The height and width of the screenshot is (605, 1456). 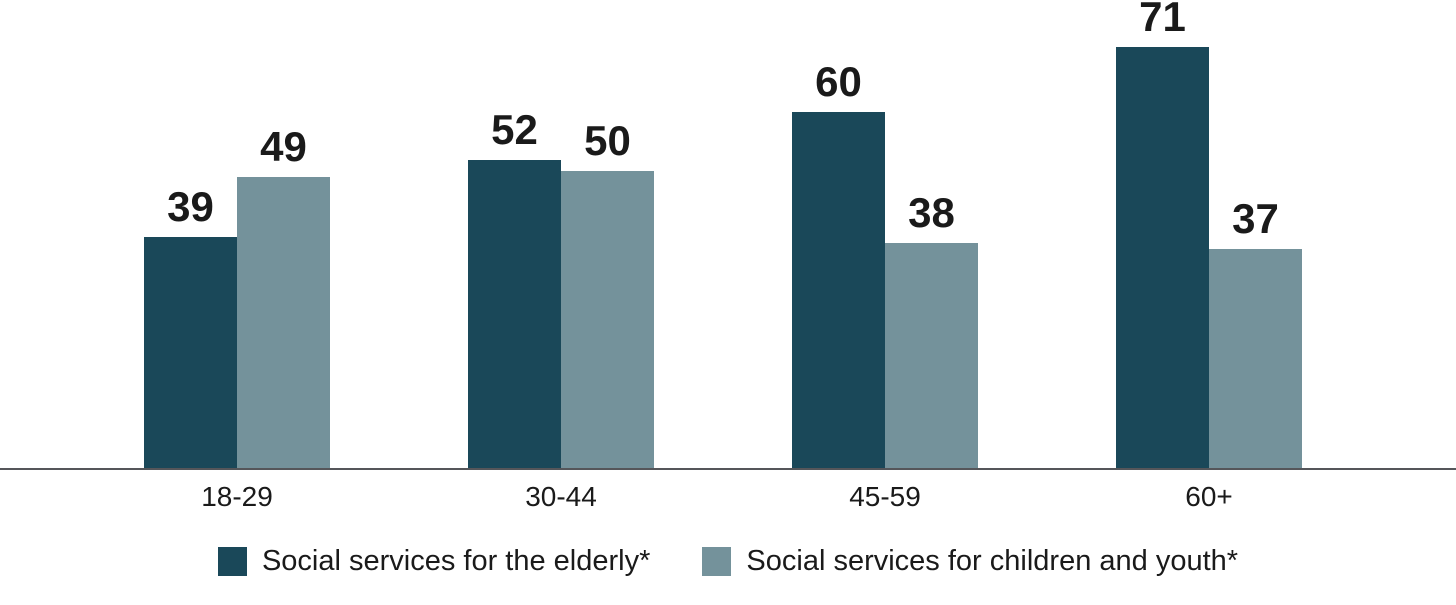 I want to click on x-tick-label-45-59: 45-59, so click(x=885, y=496).